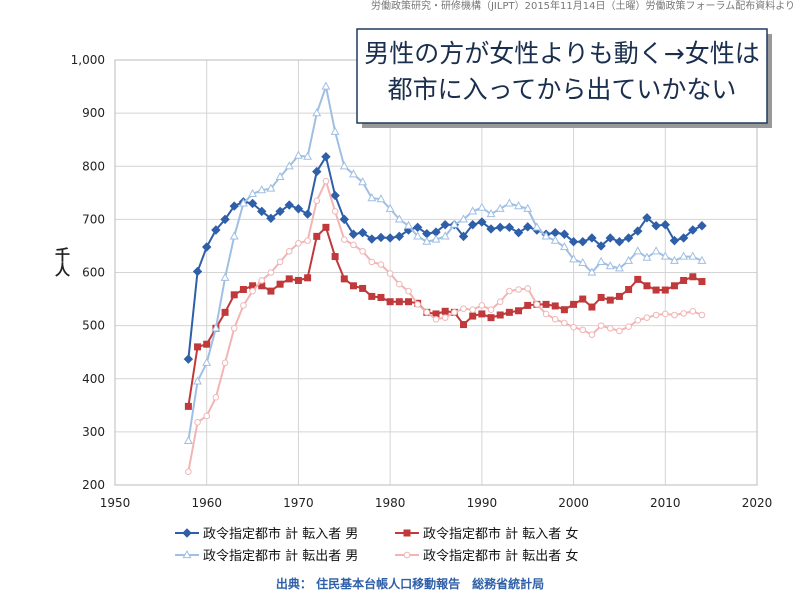 This screenshot has height=607, width=800. Describe the element at coordinates (206, 503) in the screenshot. I see `x-tick-label: 1960` at that location.